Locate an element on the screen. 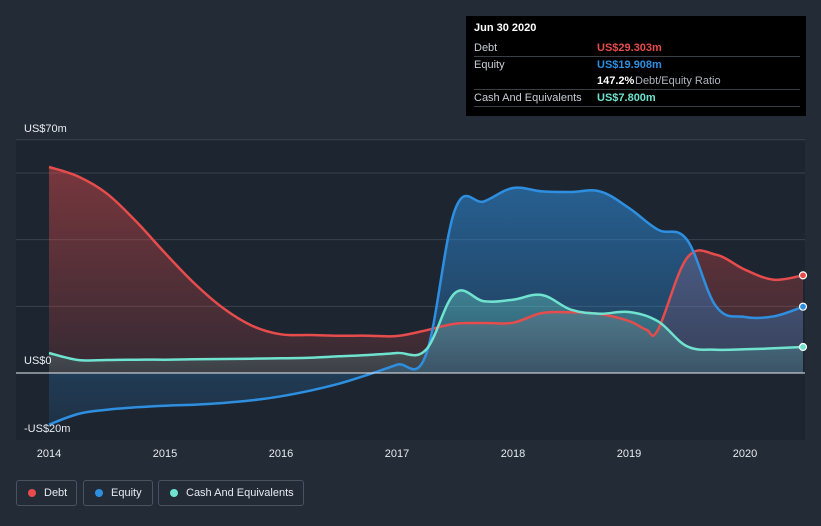  tooltip-equity-value: US$19.908m is located at coordinates (629, 65).